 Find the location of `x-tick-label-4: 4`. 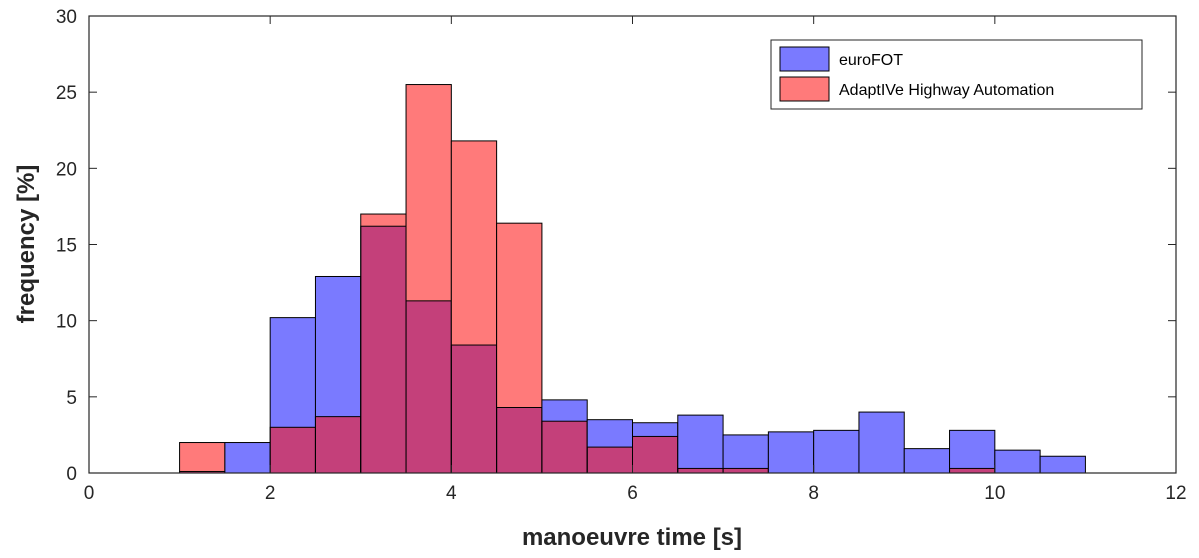

x-tick-label-4: 4 is located at coordinates (451, 493).